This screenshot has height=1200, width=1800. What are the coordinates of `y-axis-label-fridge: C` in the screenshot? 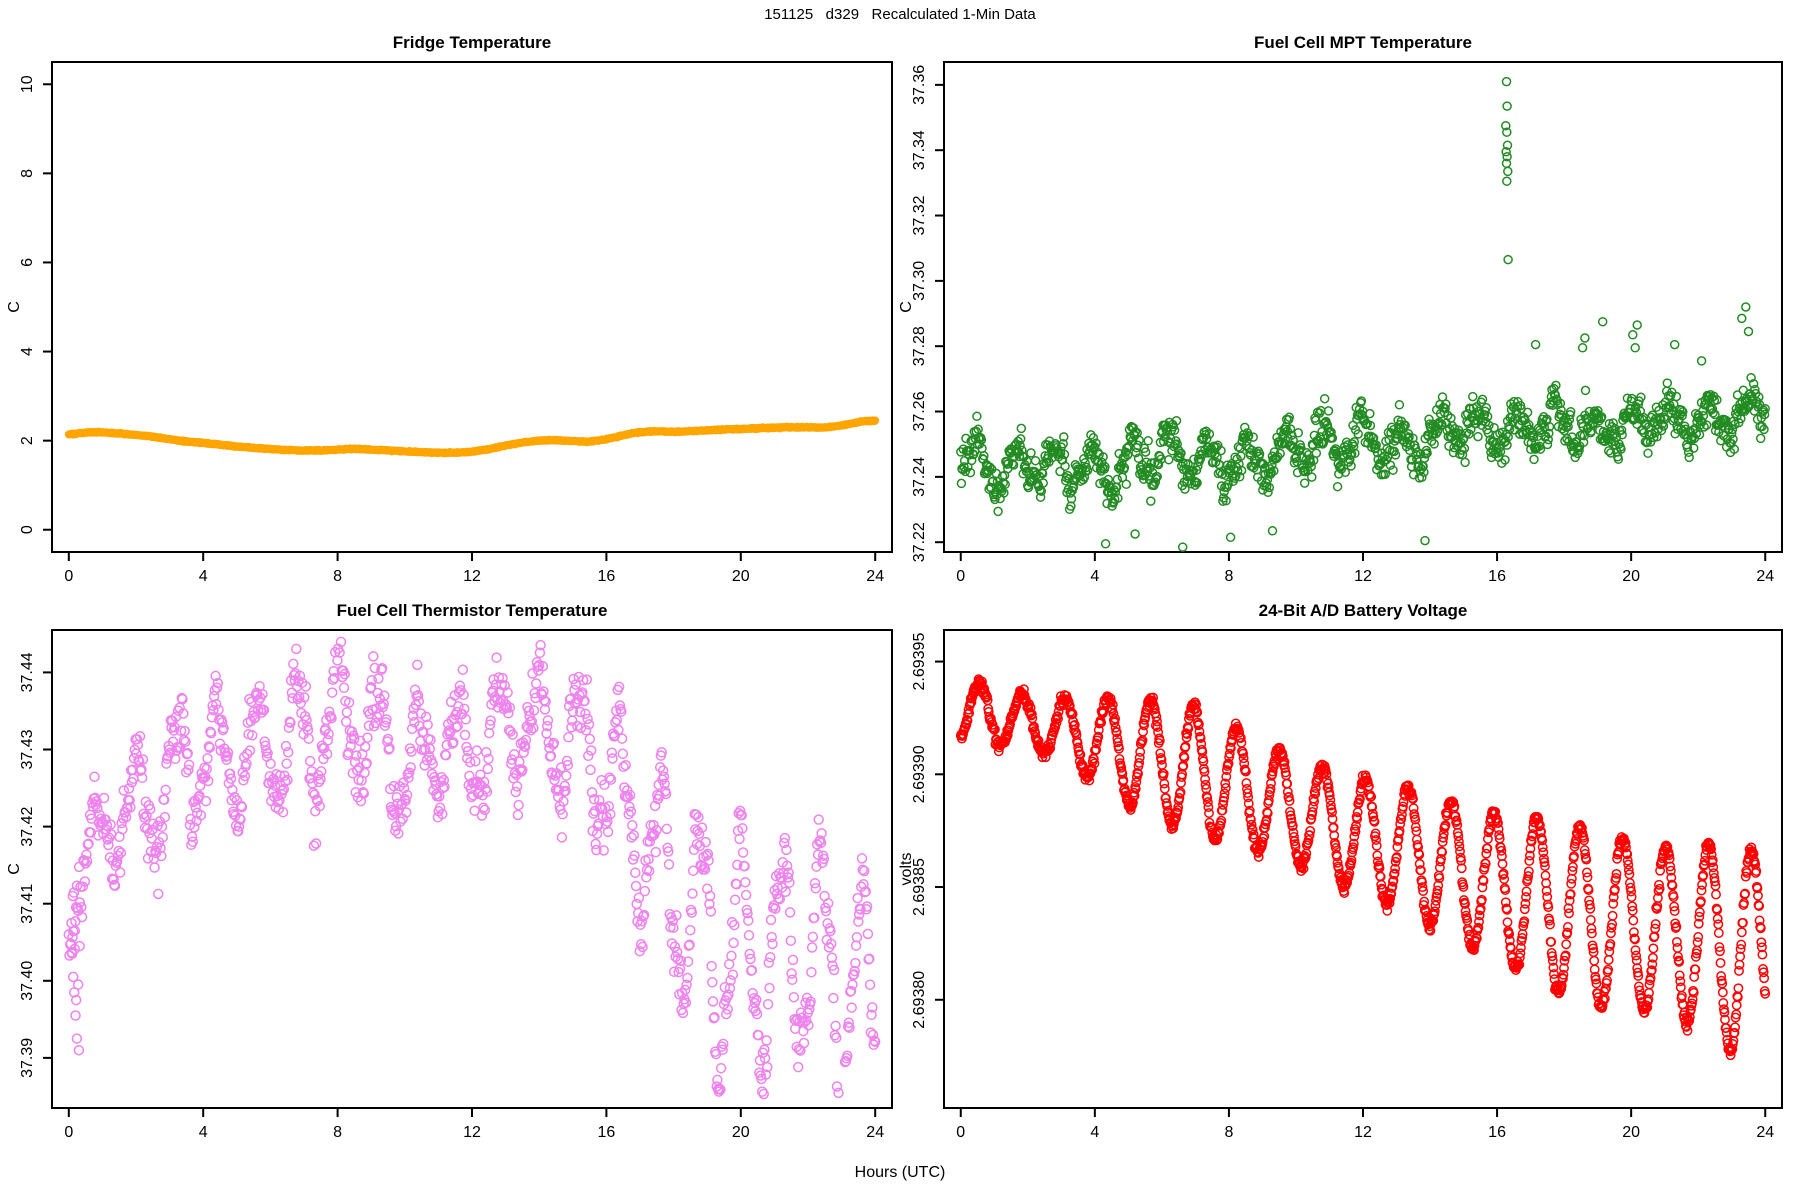 It's located at (14, 307).